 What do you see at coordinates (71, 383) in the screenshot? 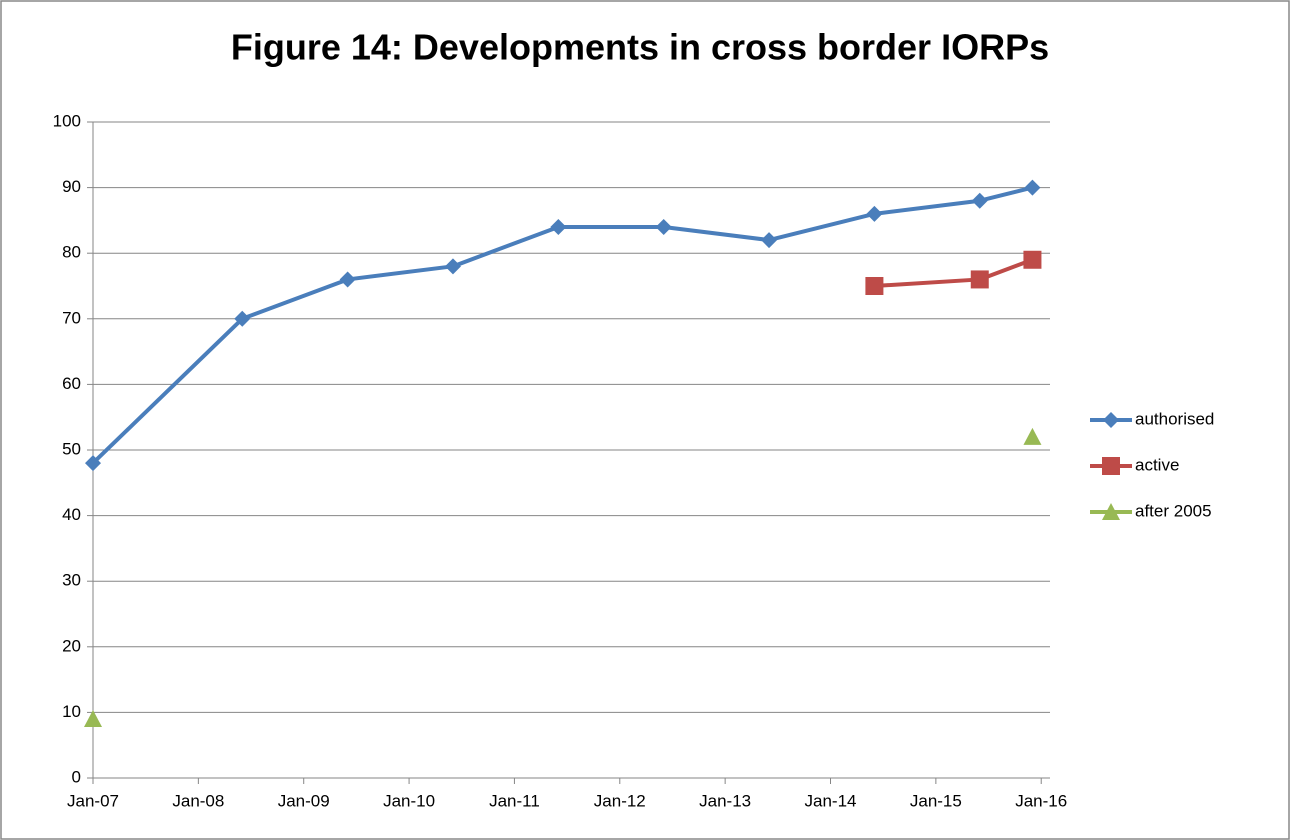
I see `y-tick-label: 60` at bounding box center [71, 383].